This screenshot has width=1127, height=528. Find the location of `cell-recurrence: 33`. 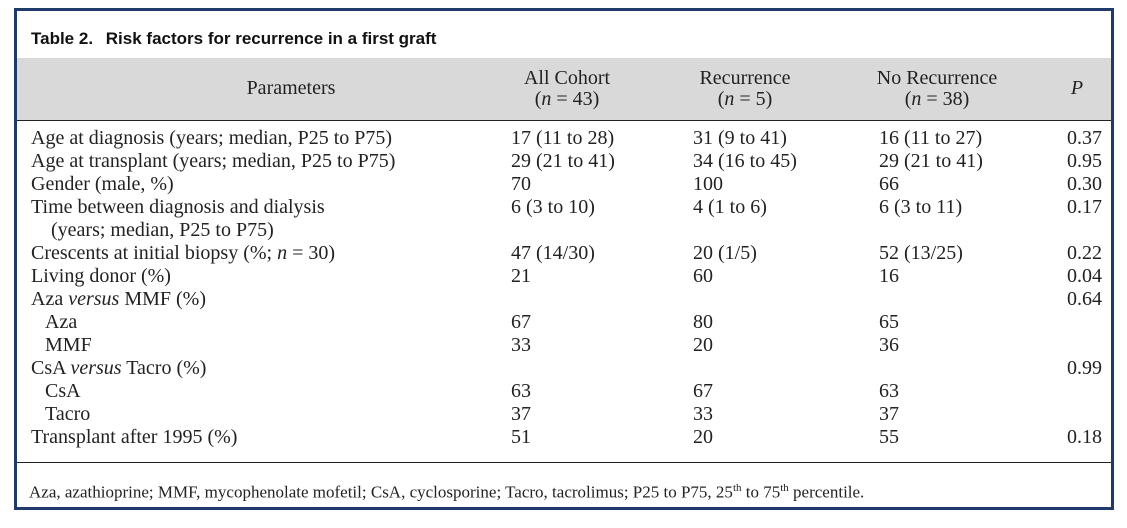

cell-recurrence: 33 is located at coordinates (703, 414).